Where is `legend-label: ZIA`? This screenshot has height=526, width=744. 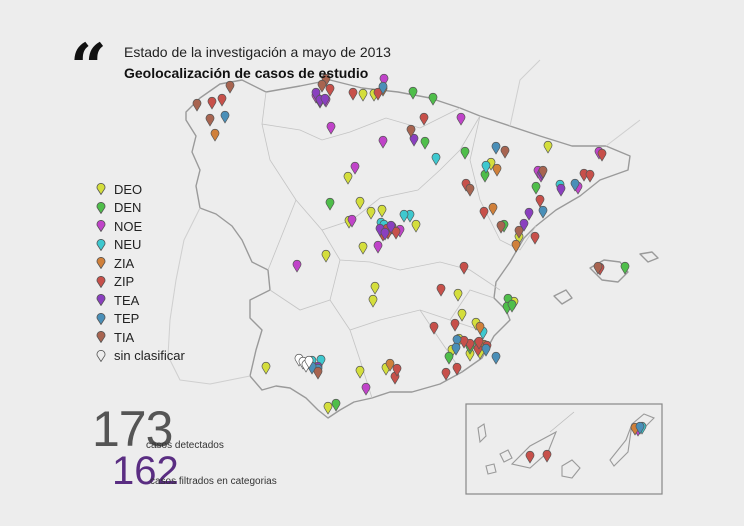
legend-label: ZIA is located at coordinates (124, 263).